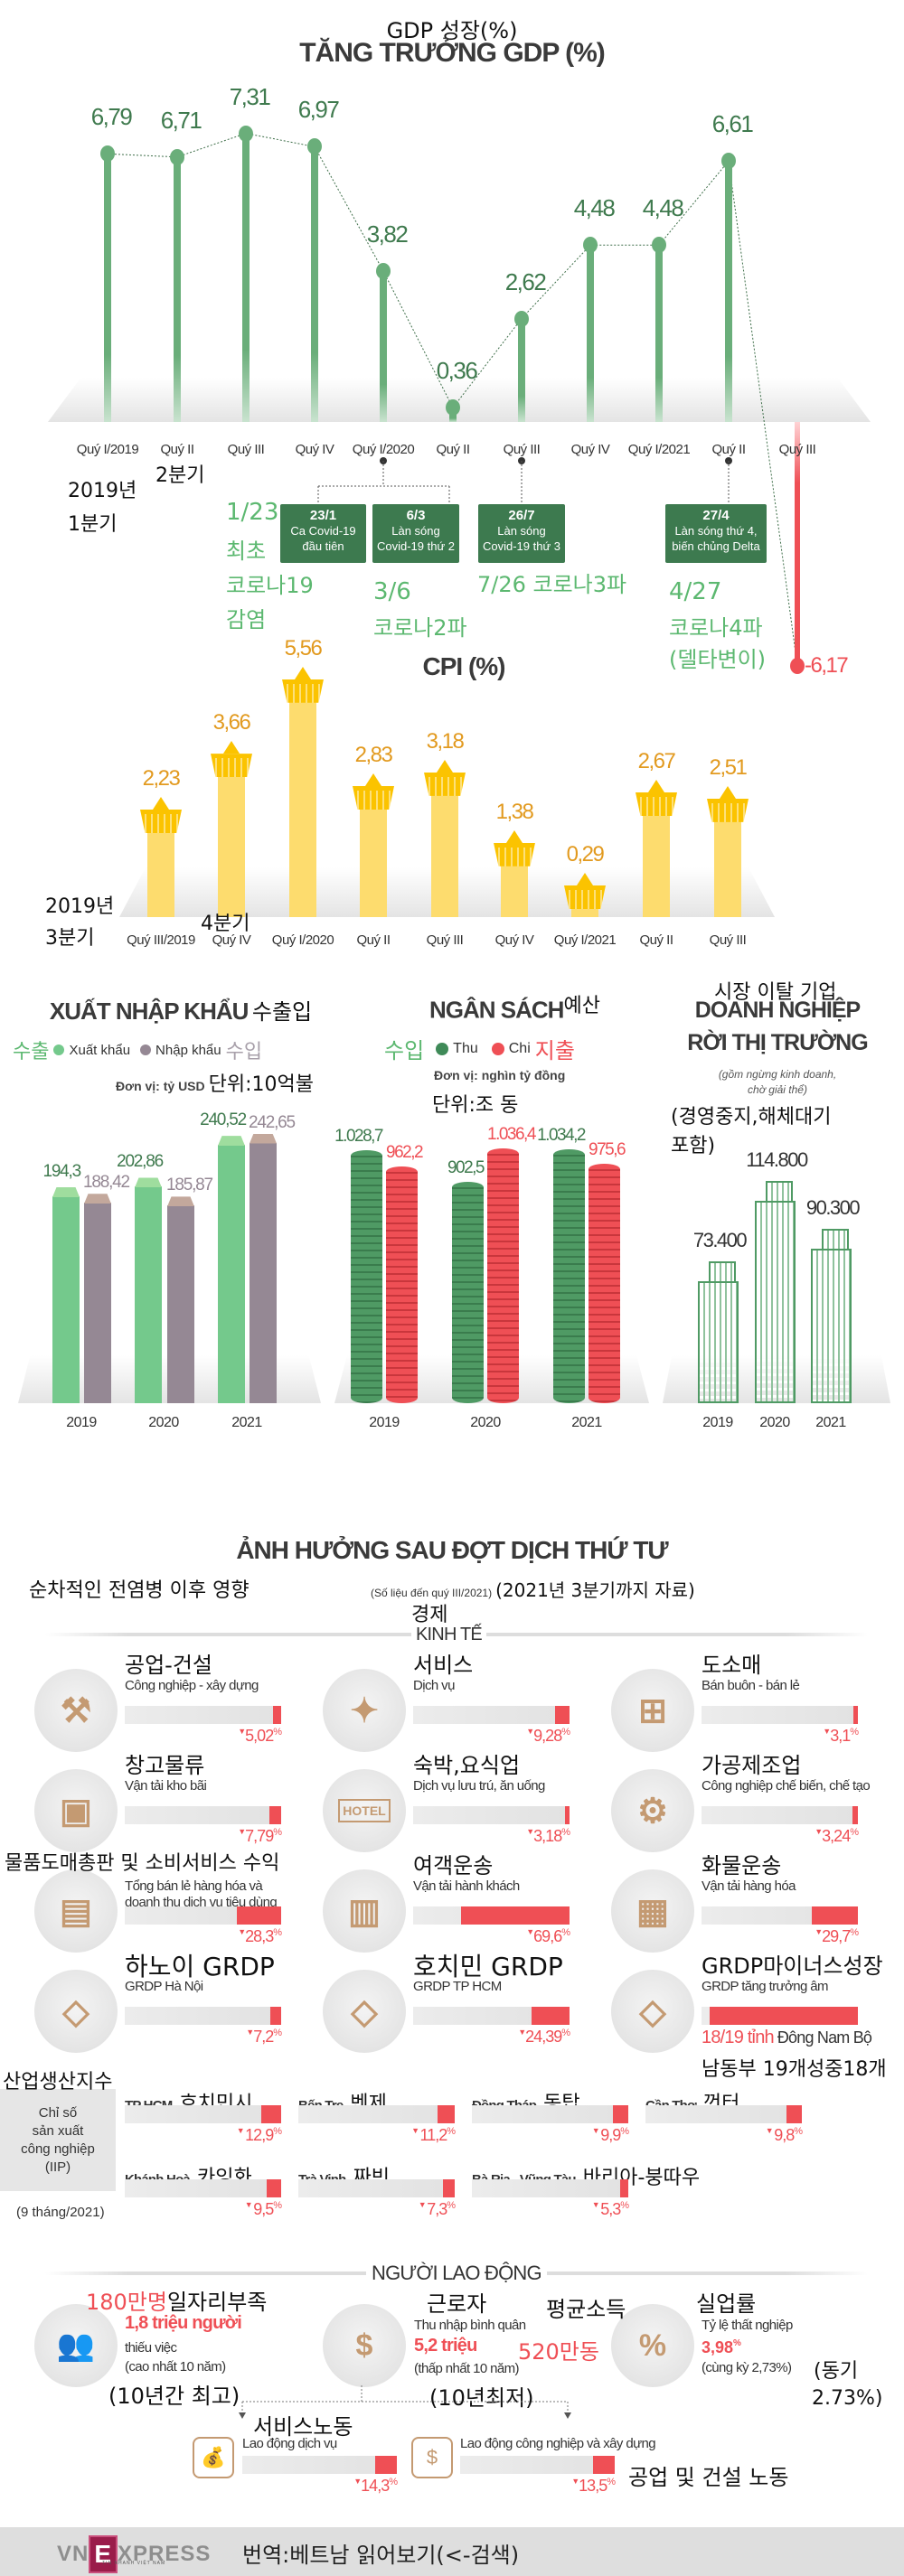 This screenshot has height=2576, width=904. What do you see at coordinates (259, 2135) in the screenshot?
I see `iip-value-number: 12,9` at bounding box center [259, 2135].